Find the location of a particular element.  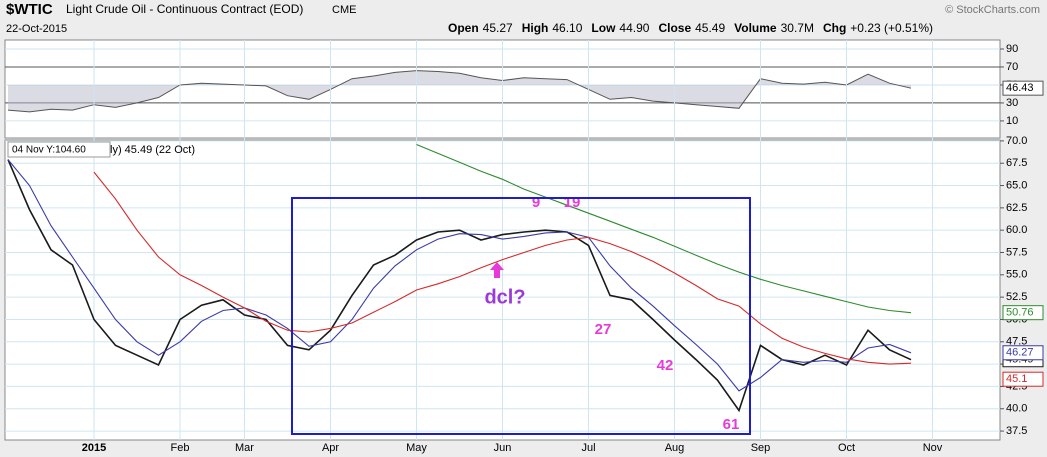

y-tick-label: 57.5 is located at coordinates (1016, 252).